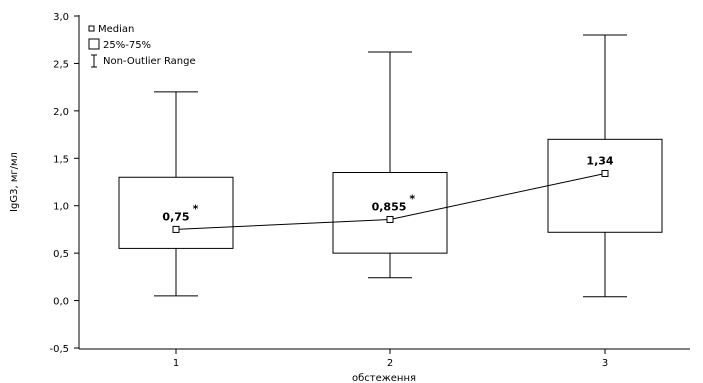 The width and height of the screenshot is (703, 383). I want to click on y-tick-label: 1,5, so click(61, 159).